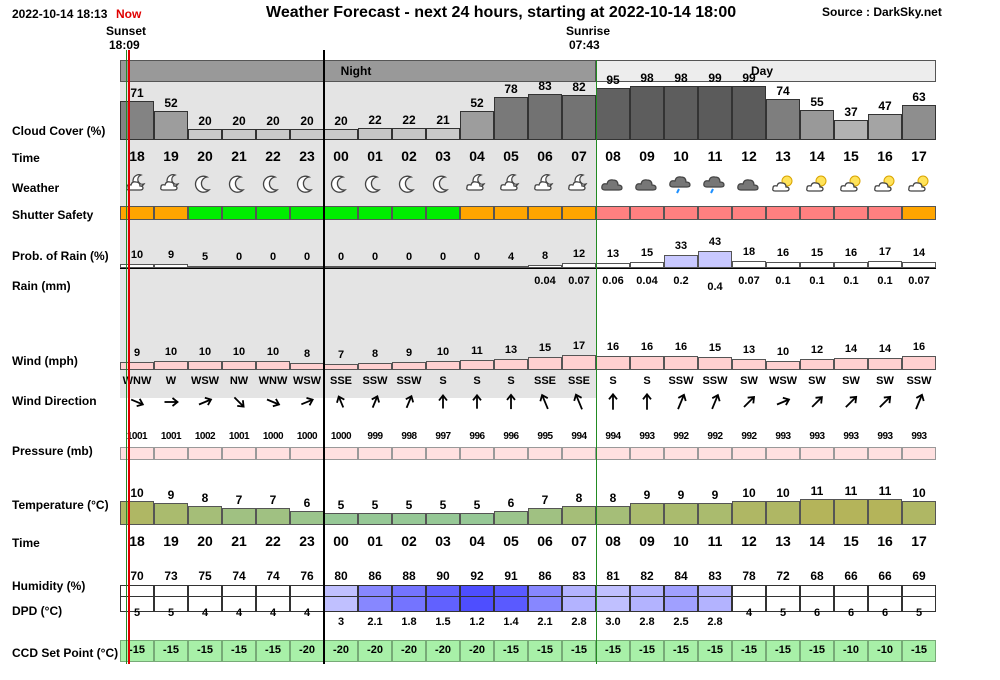 This screenshot has width=1000, height=680. Describe the element at coordinates (358, 71) in the screenshot. I see `night-band` at that location.